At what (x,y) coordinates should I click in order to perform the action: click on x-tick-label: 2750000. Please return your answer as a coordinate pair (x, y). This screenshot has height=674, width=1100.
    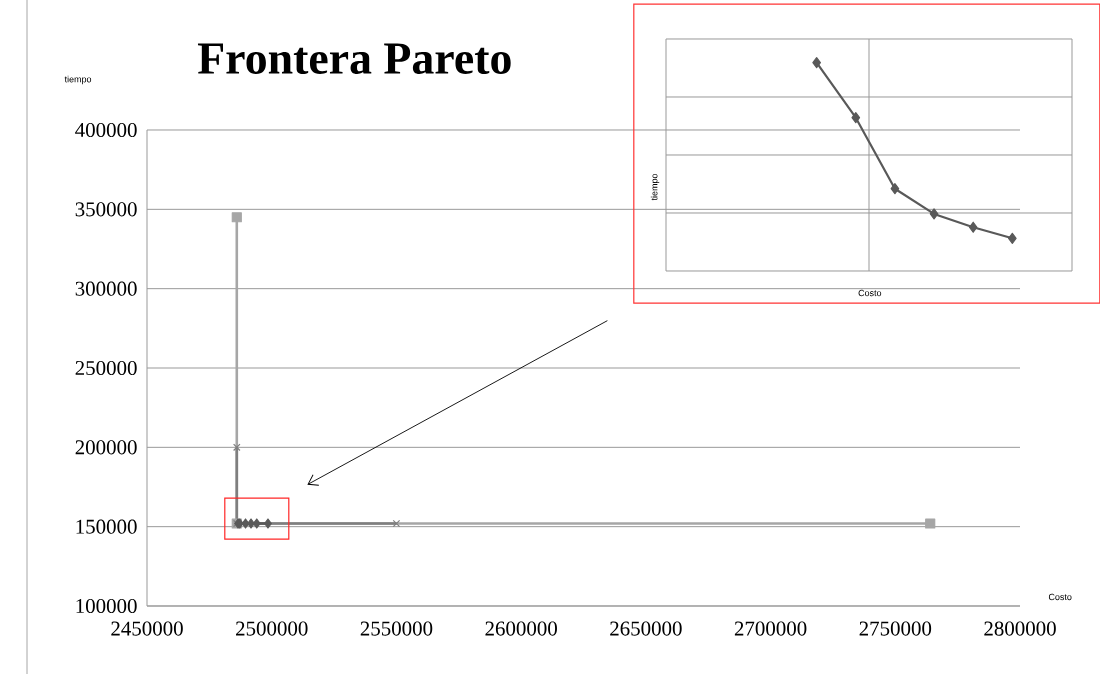
    Looking at the image, I should click on (895, 628).